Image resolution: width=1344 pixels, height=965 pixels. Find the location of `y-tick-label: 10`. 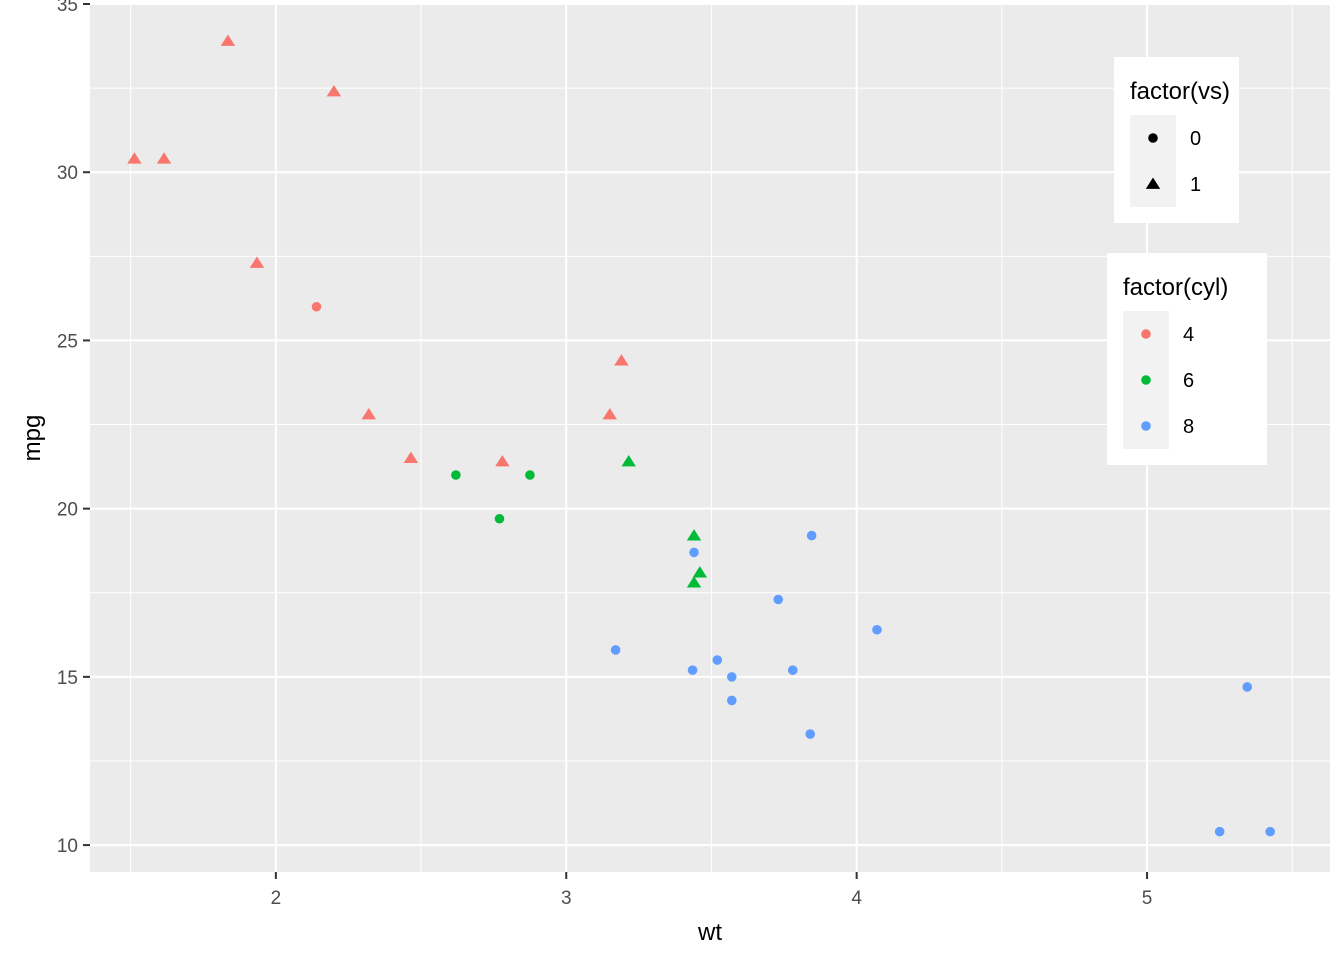

y-tick-label: 10 is located at coordinates (67, 846).